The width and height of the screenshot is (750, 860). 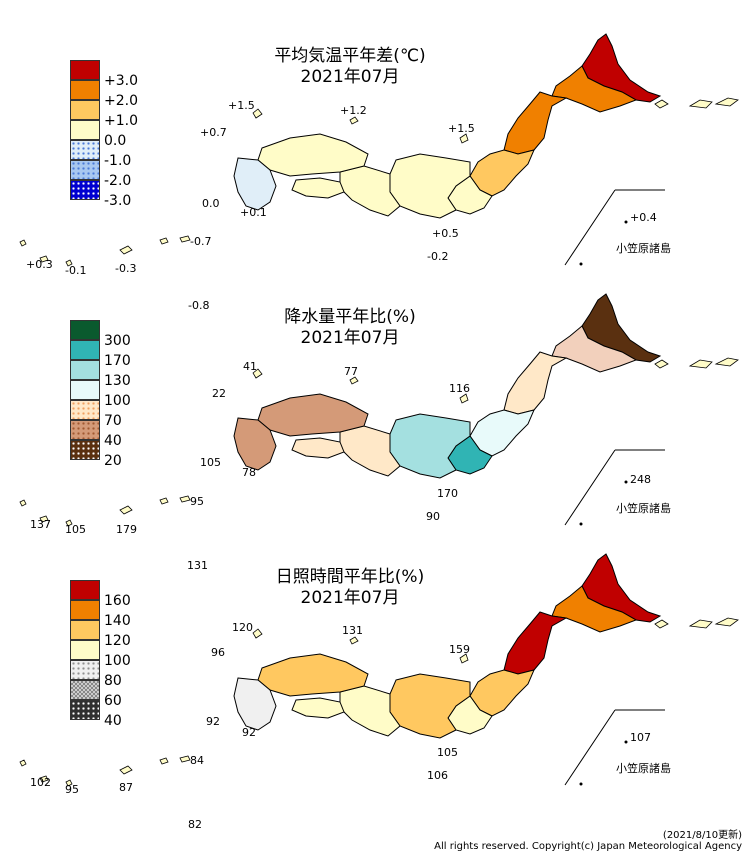 What do you see at coordinates (643, 217) in the screenshot?
I see `station-value-label: +0.4` at bounding box center [643, 217].